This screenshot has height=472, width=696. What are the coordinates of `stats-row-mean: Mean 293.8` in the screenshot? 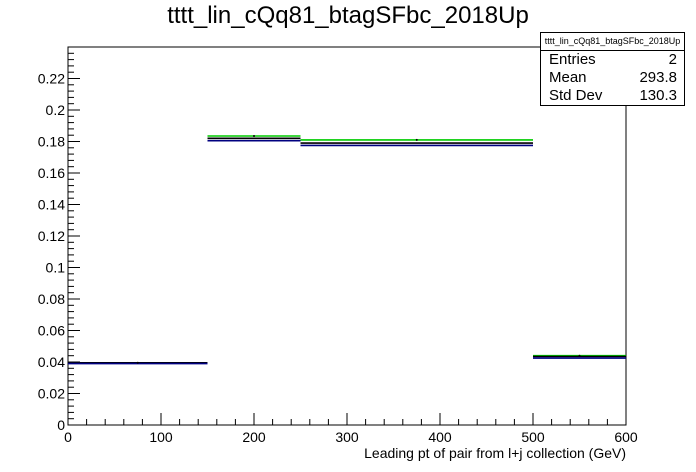 It's located at (612, 78).